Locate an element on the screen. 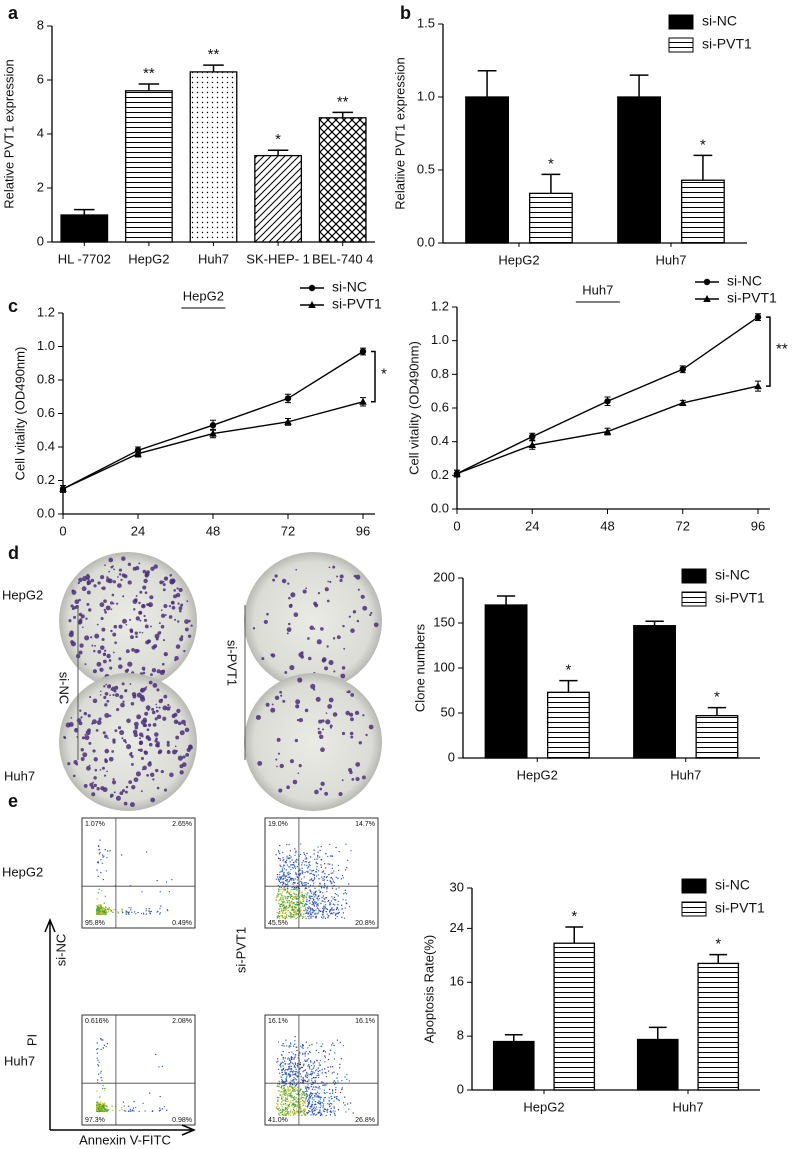 The image size is (797, 1149). axis-arrow is located at coordinates (123, 1130).